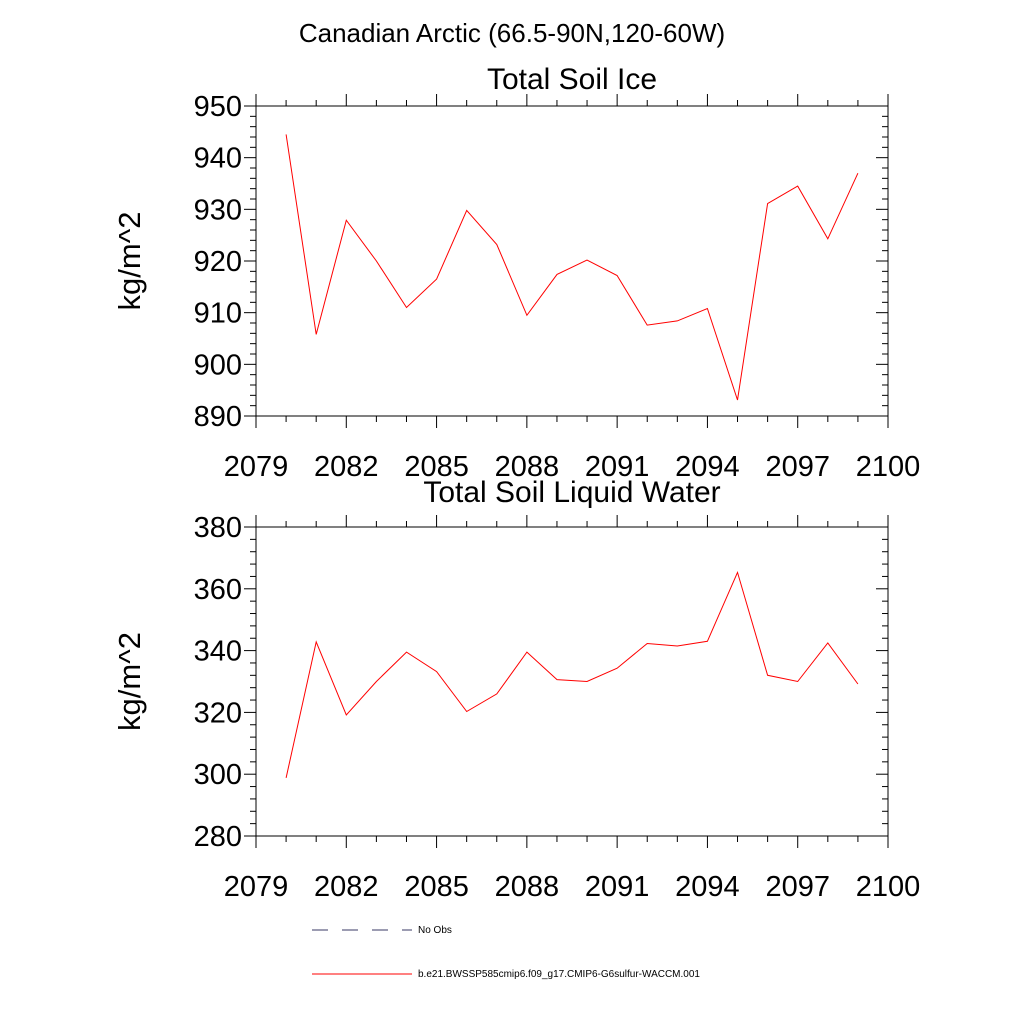 This screenshot has height=1024, width=1024. Describe the element at coordinates (218, 652) in the screenshot. I see `y-tick-label: 340` at that location.